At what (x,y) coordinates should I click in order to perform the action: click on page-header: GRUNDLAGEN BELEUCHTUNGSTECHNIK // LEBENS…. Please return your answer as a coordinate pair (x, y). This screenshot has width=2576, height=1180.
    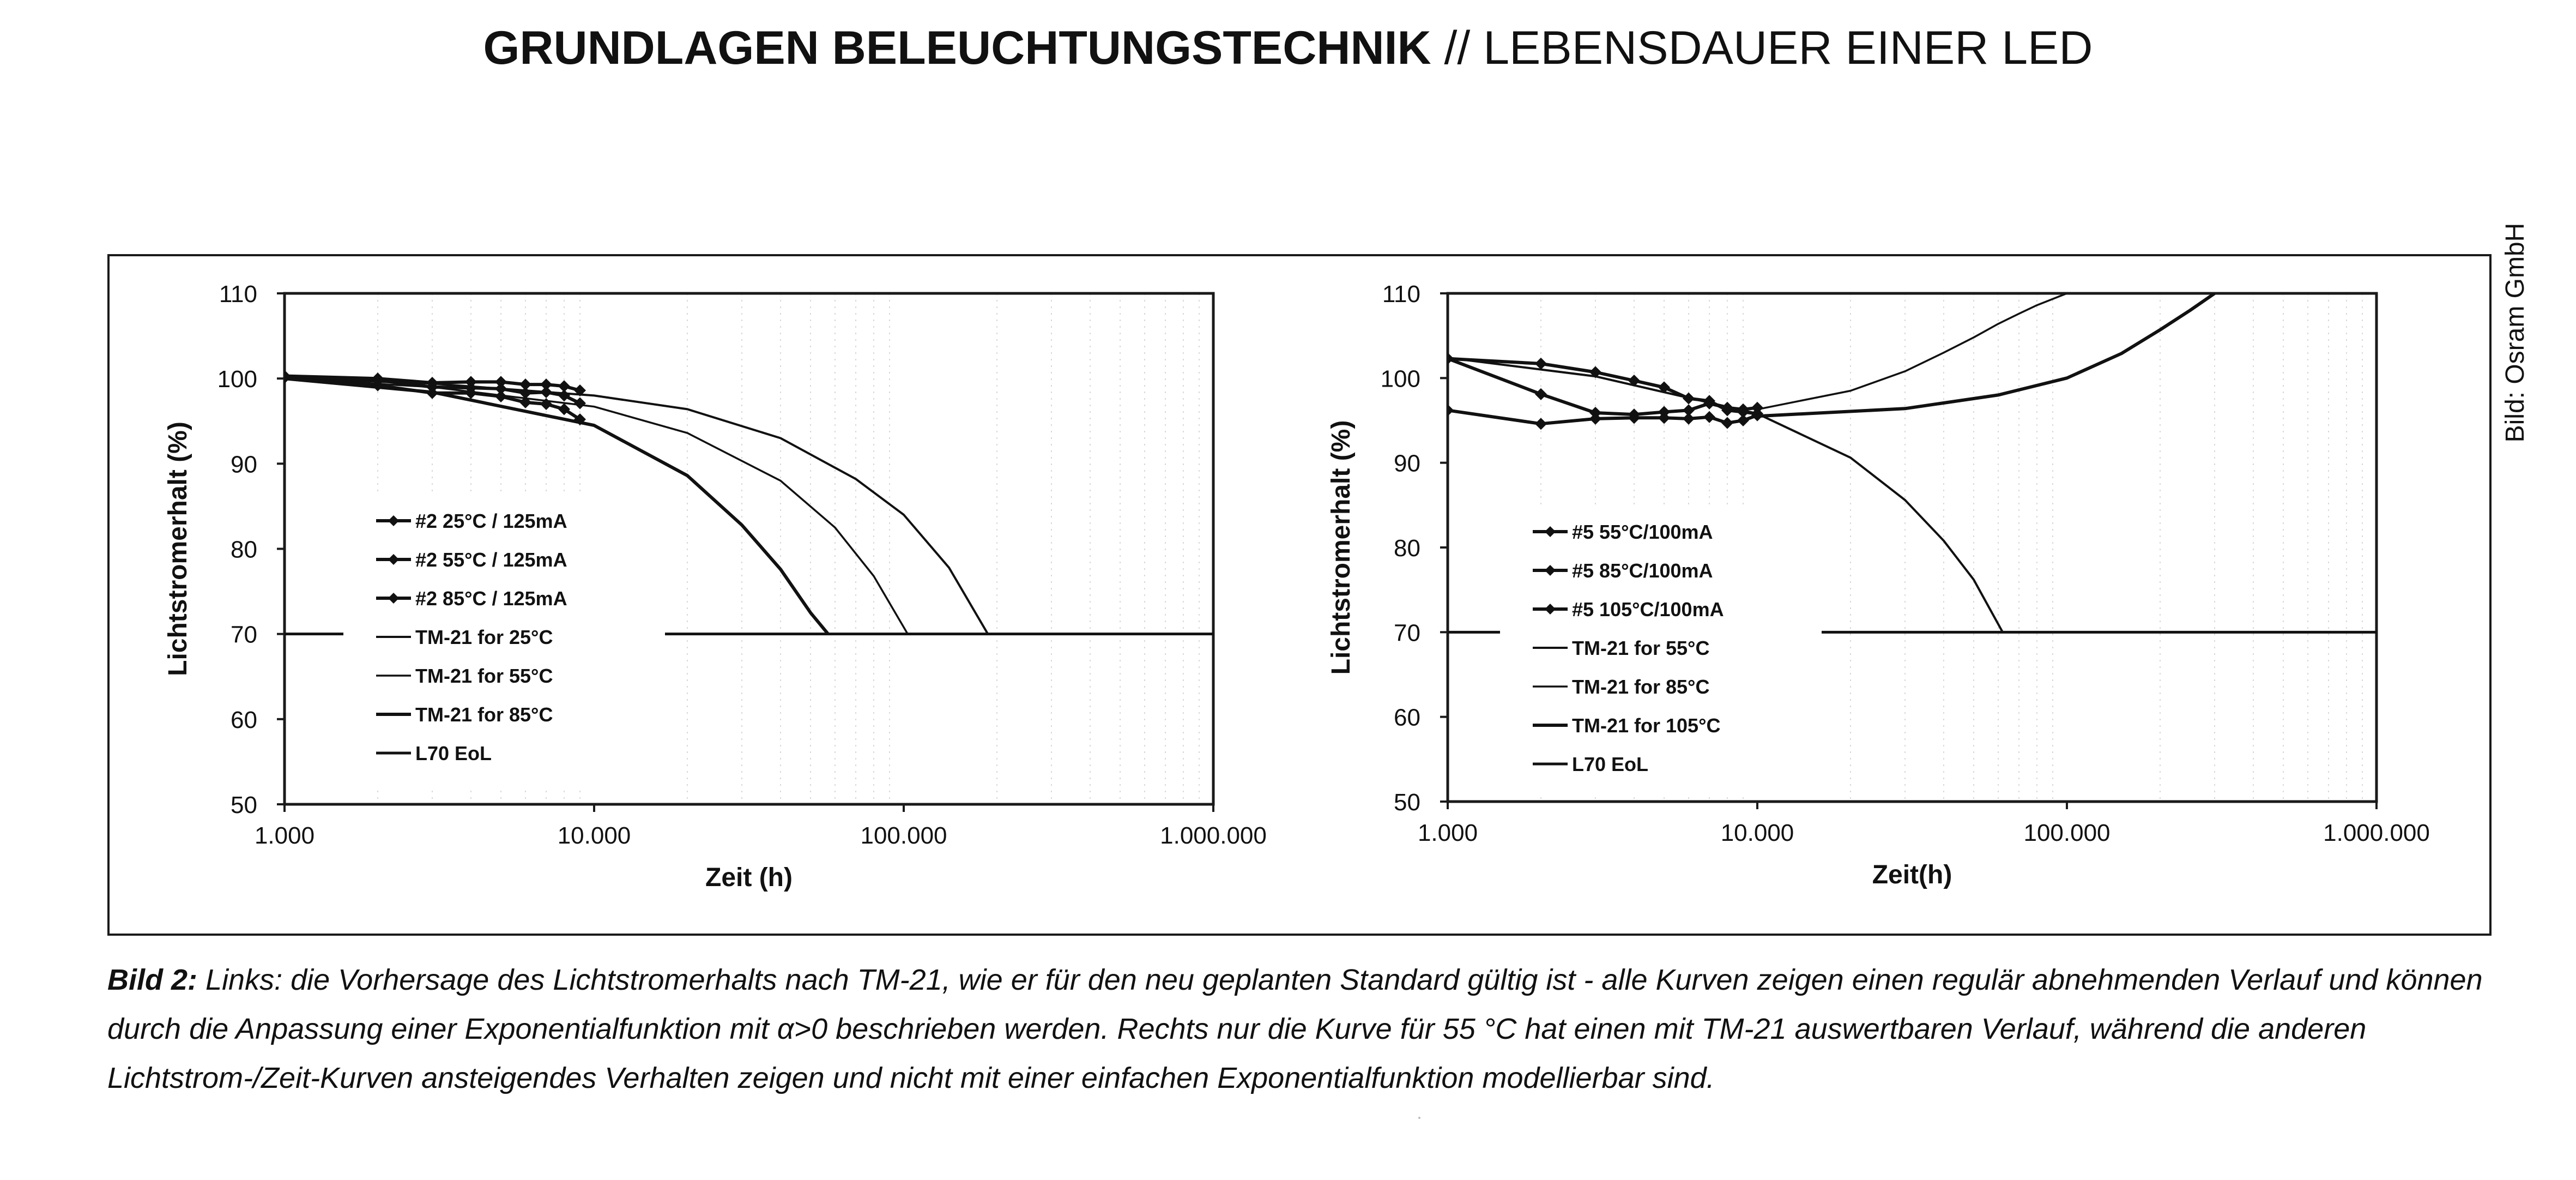
    Looking at the image, I should click on (1288, 48).